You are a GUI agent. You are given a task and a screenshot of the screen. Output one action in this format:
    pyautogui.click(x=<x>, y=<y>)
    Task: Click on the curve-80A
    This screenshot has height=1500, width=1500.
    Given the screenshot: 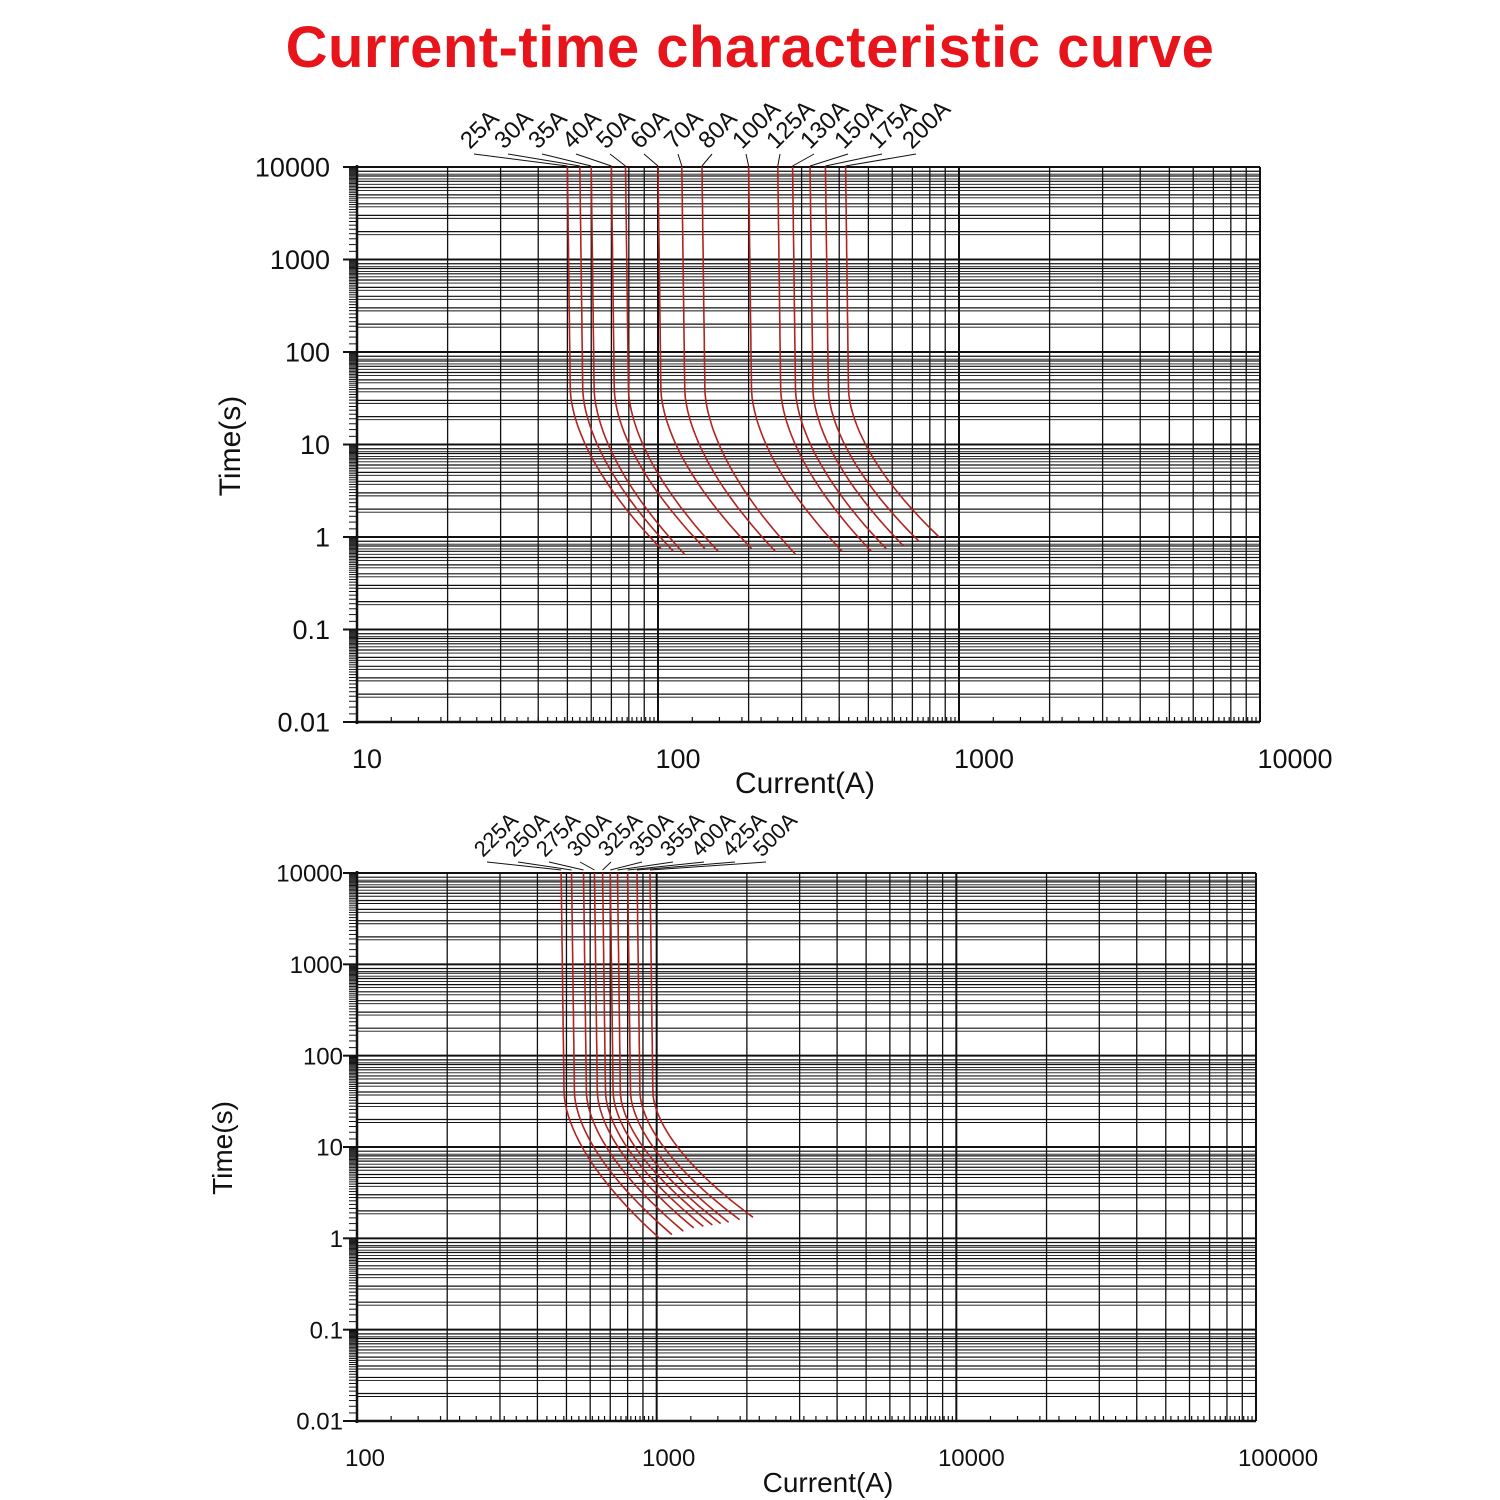 What is the action you would take?
    pyautogui.click(x=749, y=360)
    